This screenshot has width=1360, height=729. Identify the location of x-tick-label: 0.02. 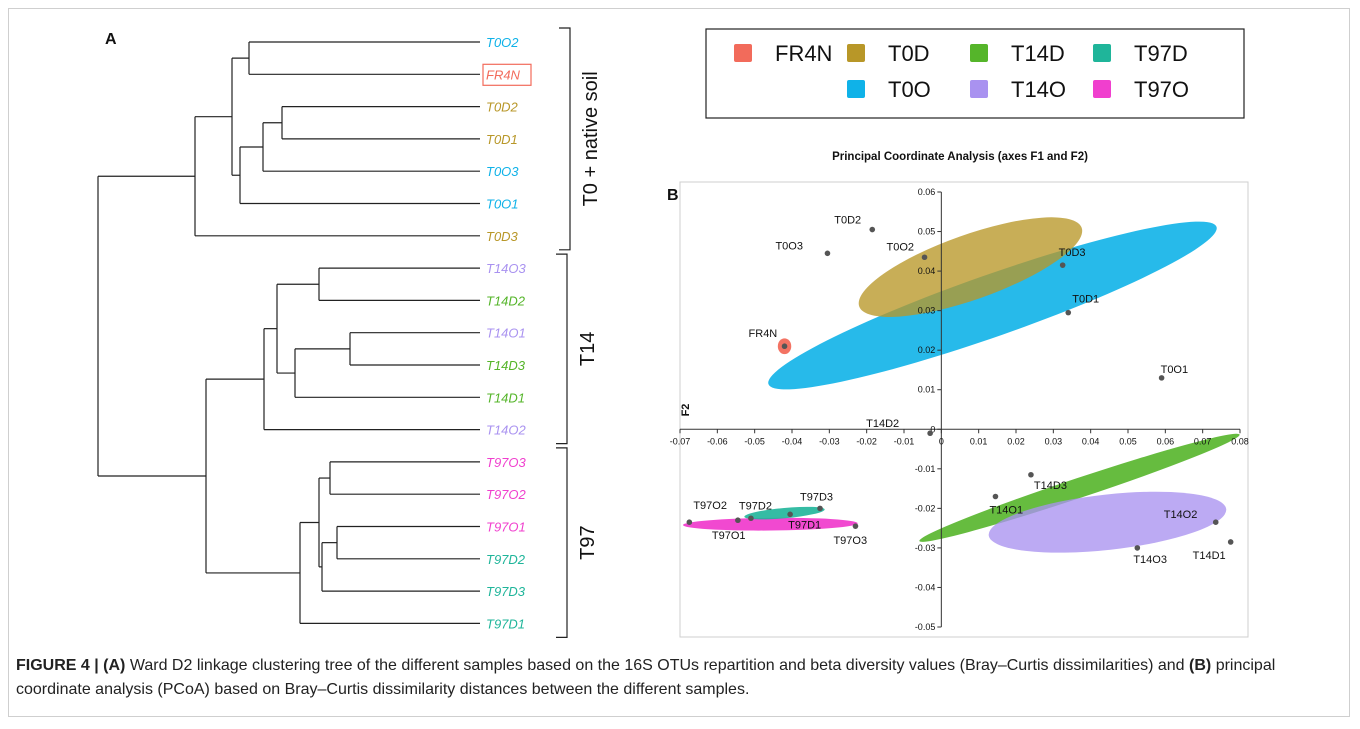
(1016, 441).